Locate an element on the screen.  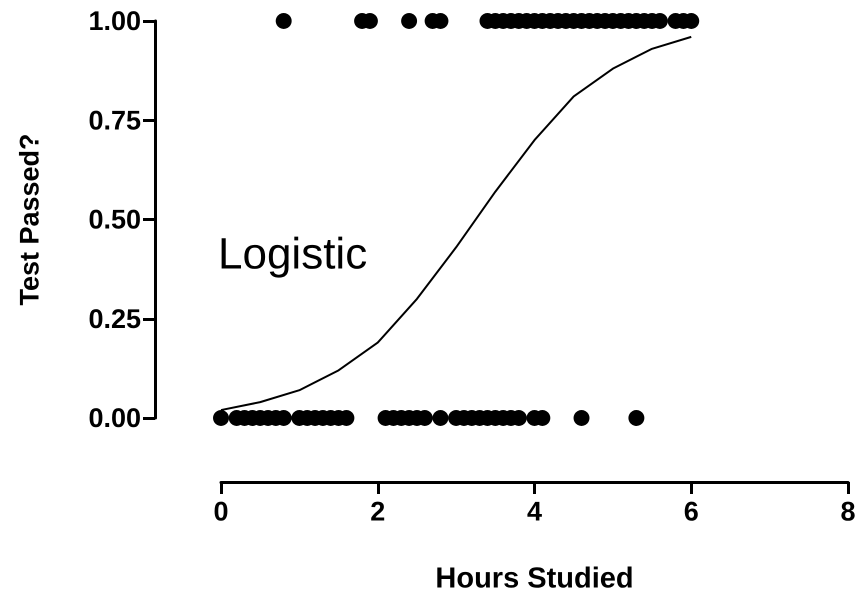
x-tick-label: 0 is located at coordinates (221, 511).